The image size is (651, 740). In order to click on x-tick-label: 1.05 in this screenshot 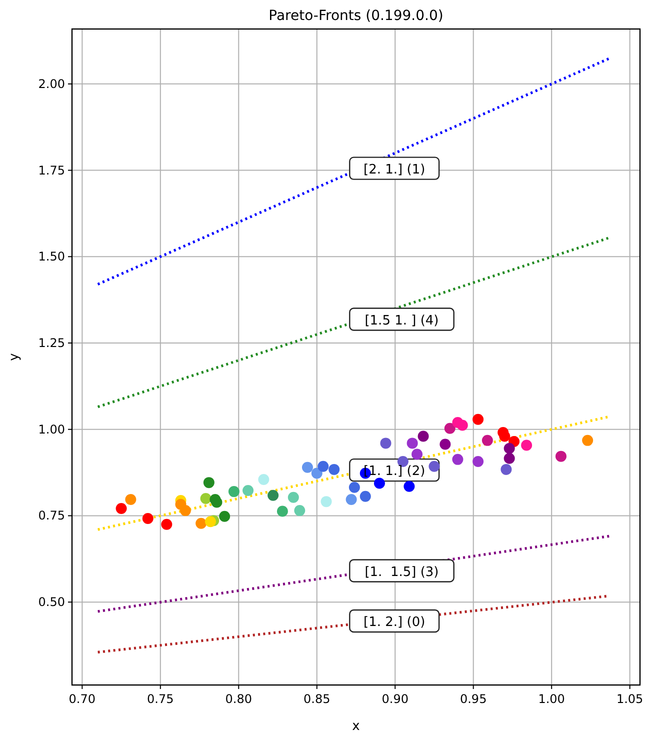, I will do `click(630, 699)`.